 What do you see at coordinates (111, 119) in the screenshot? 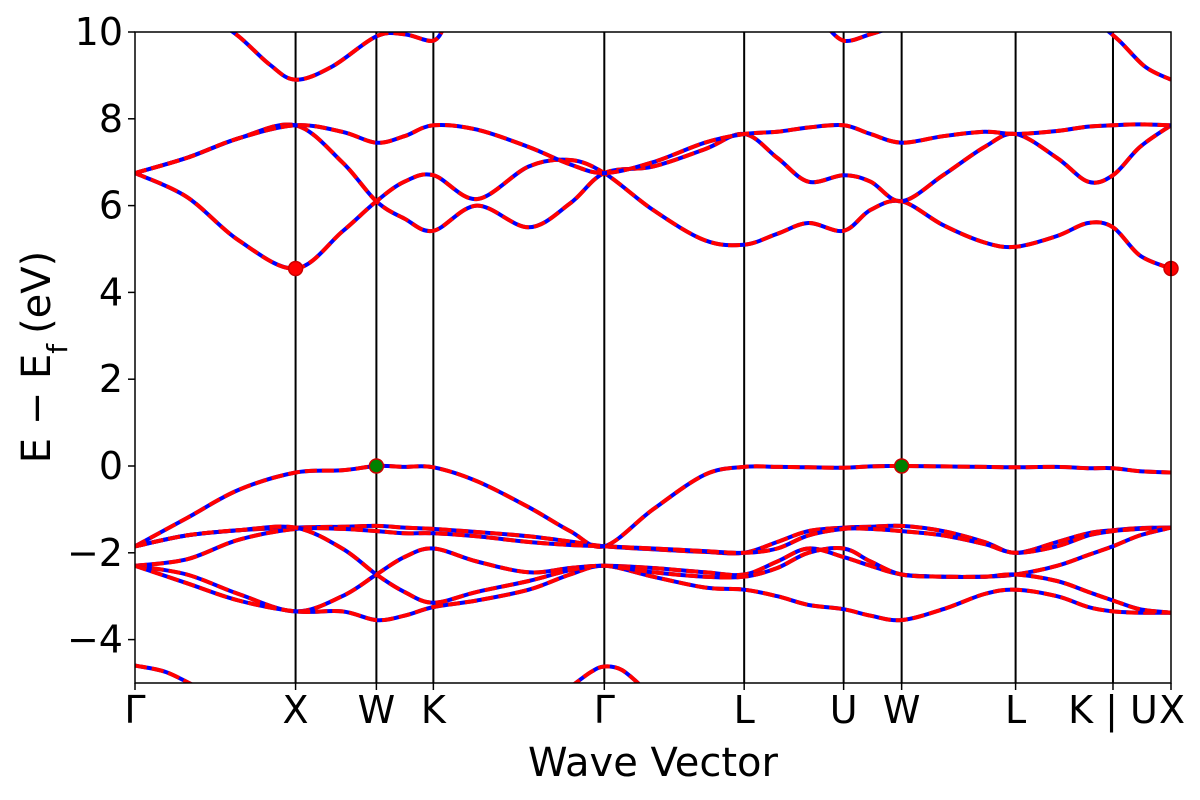
I see `y-tick-label: 8` at bounding box center [111, 119].